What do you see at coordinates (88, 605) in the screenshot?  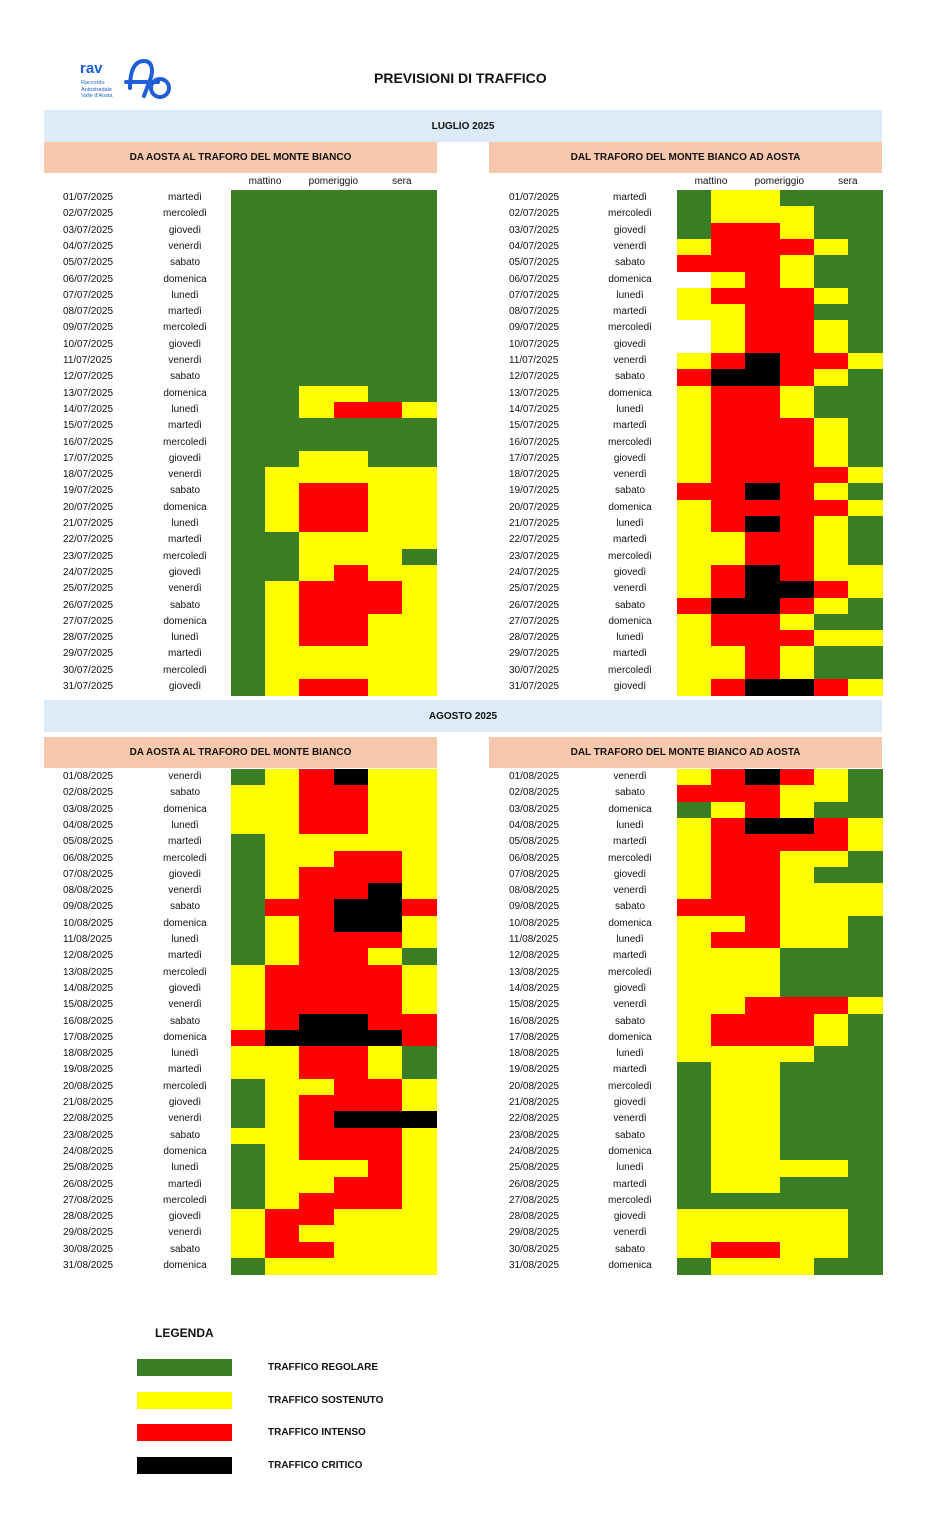 I see `date-cell: 26/07/2025` at bounding box center [88, 605].